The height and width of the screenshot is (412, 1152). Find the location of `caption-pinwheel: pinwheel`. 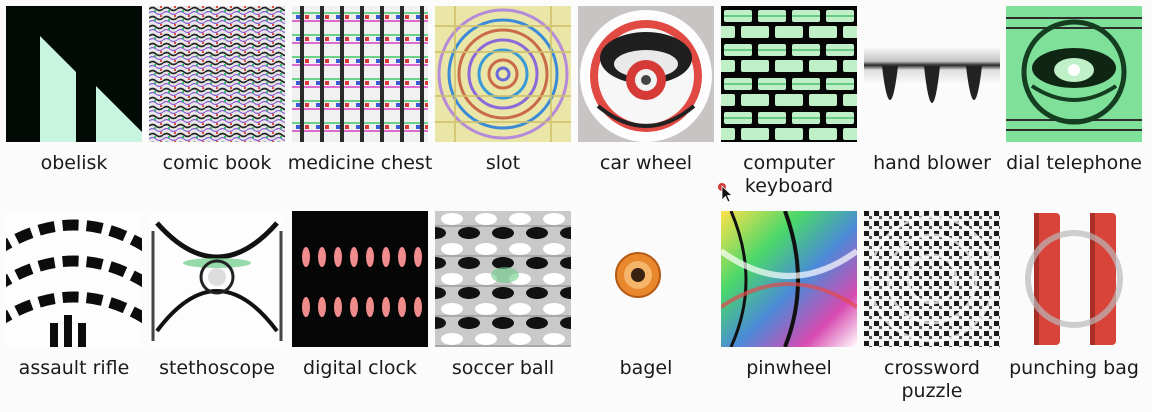

caption-pinwheel: pinwheel is located at coordinates (789, 368).